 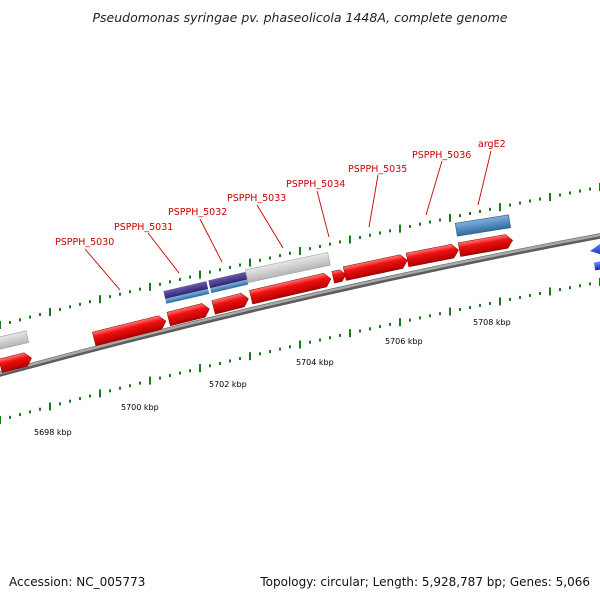 What do you see at coordinates (377, 169) in the screenshot?
I see `gene-label: PSPPH_5035` at bounding box center [377, 169].